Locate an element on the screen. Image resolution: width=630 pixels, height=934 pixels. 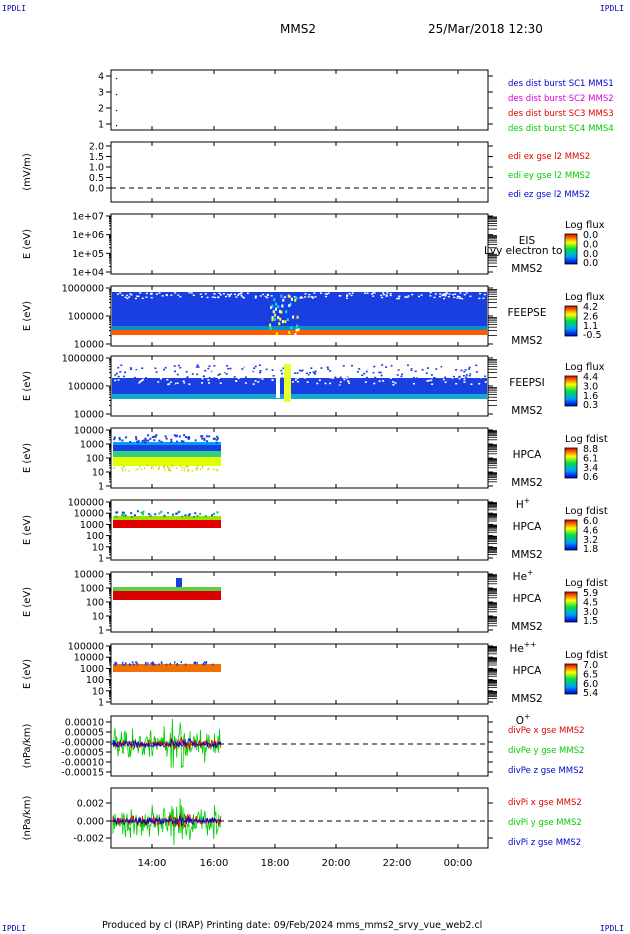
panel-frame is located at coordinates (299, 674).